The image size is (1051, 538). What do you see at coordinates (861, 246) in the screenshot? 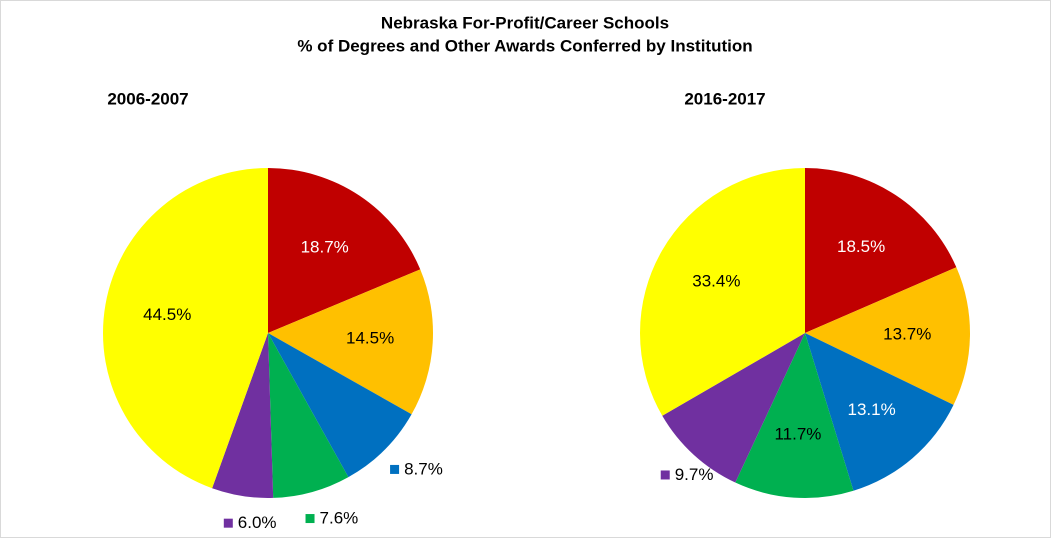
I see `data-label: 18.5%` at bounding box center [861, 246].